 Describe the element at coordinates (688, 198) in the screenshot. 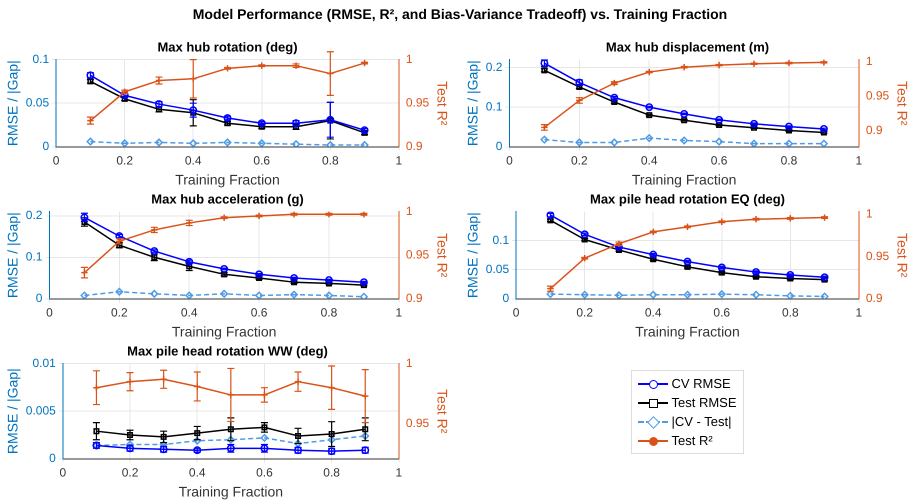

I see `chart-title: Max pile head rotation EQ (deg)` at that location.